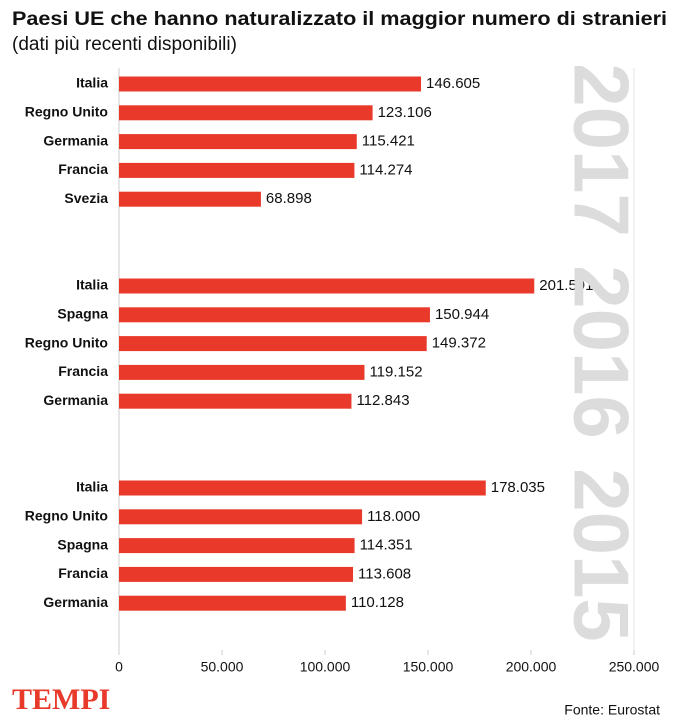  I want to click on value-label: 123.106, so click(405, 112).